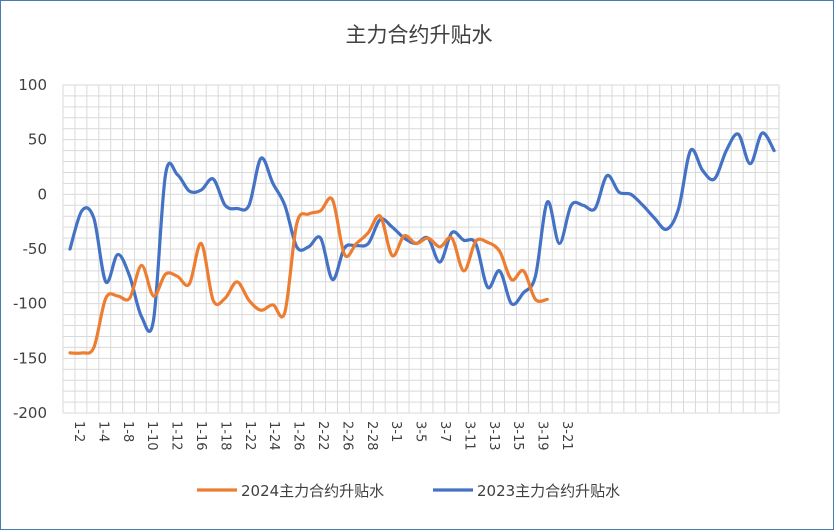 Image resolution: width=836 pixels, height=532 pixels. I want to click on x-tick-label: 2-26, so click(346, 436).